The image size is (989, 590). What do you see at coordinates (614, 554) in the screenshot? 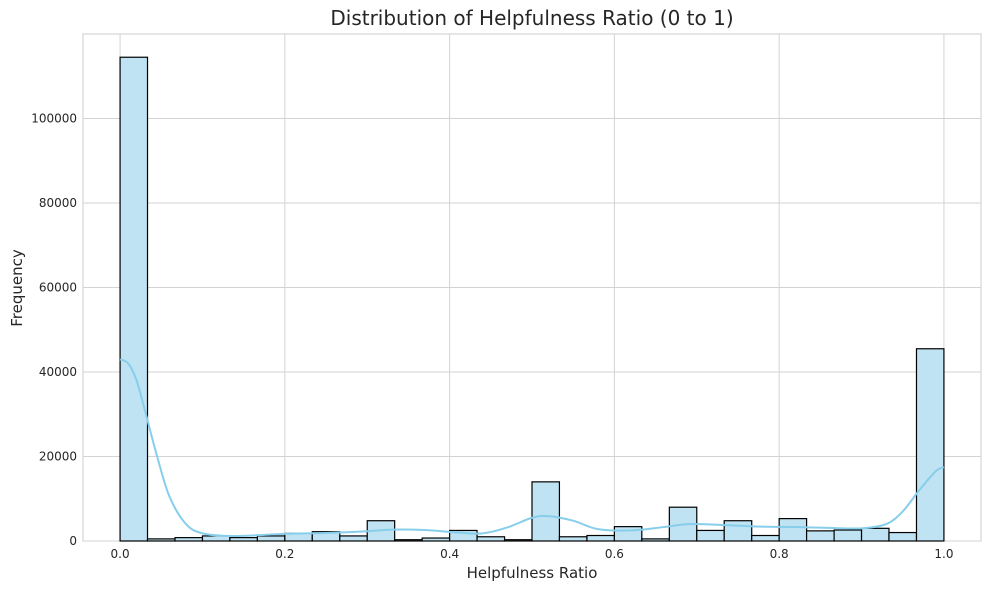
I see `x-tick-label: 0.6` at bounding box center [614, 554].